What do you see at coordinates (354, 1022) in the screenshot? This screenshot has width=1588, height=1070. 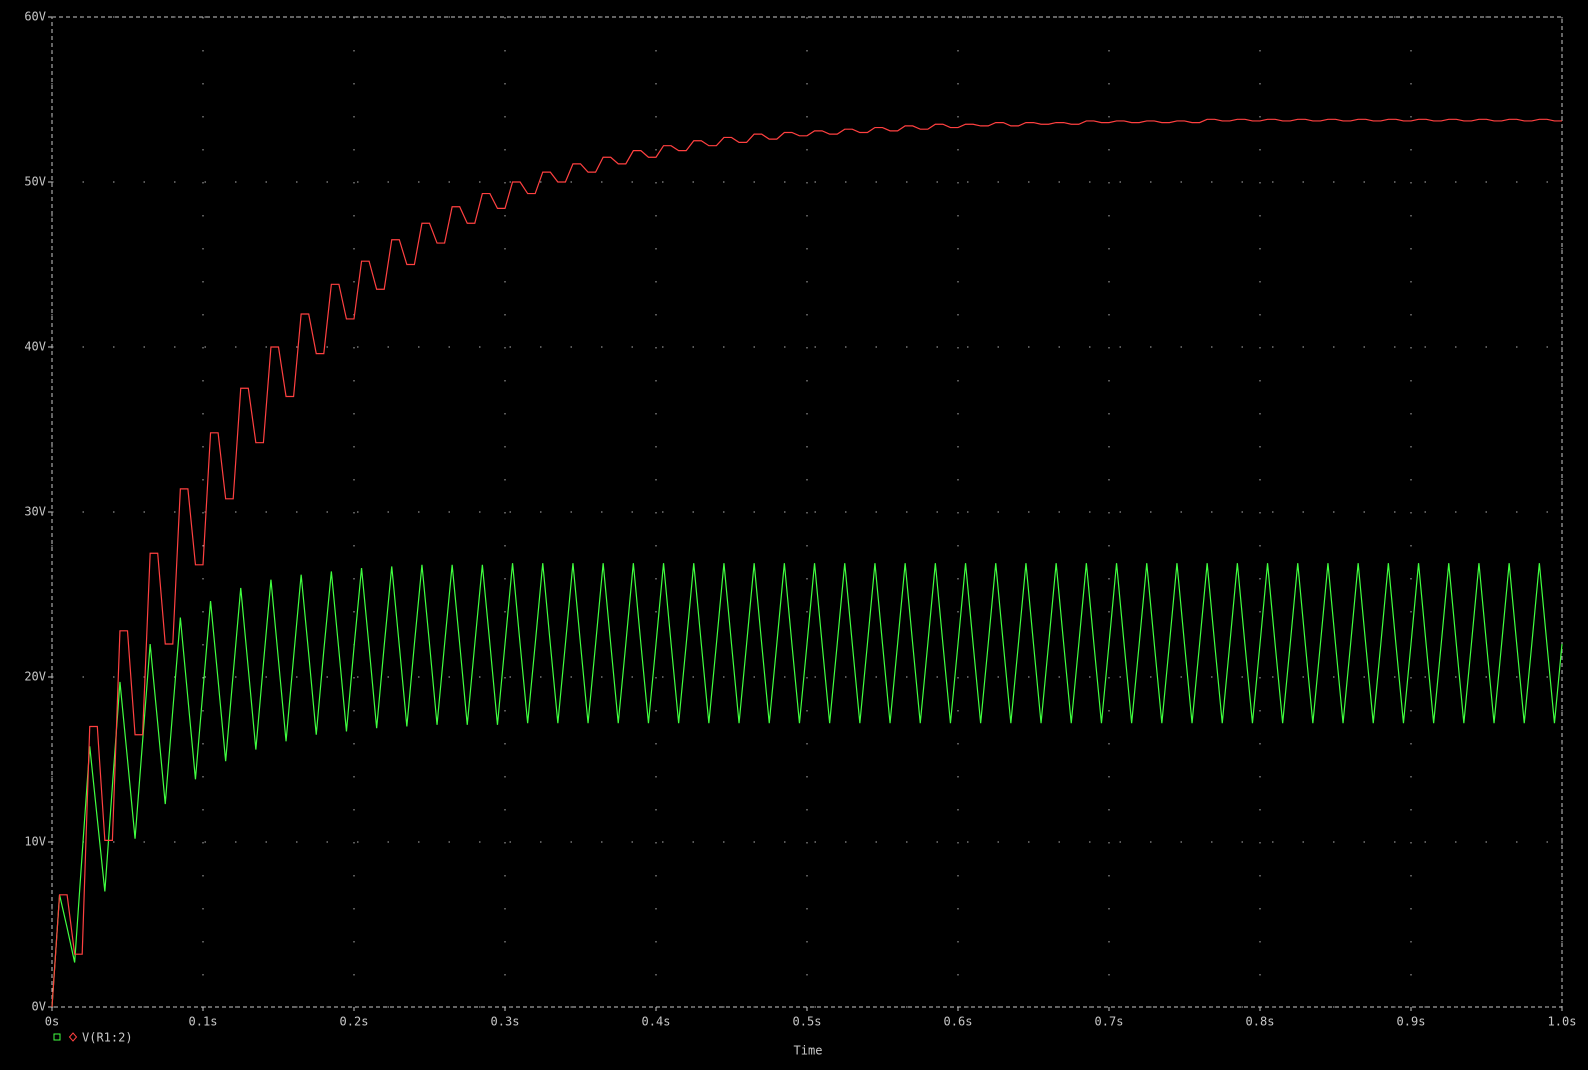 I see `x-tick-label: 0.2s` at bounding box center [354, 1022].